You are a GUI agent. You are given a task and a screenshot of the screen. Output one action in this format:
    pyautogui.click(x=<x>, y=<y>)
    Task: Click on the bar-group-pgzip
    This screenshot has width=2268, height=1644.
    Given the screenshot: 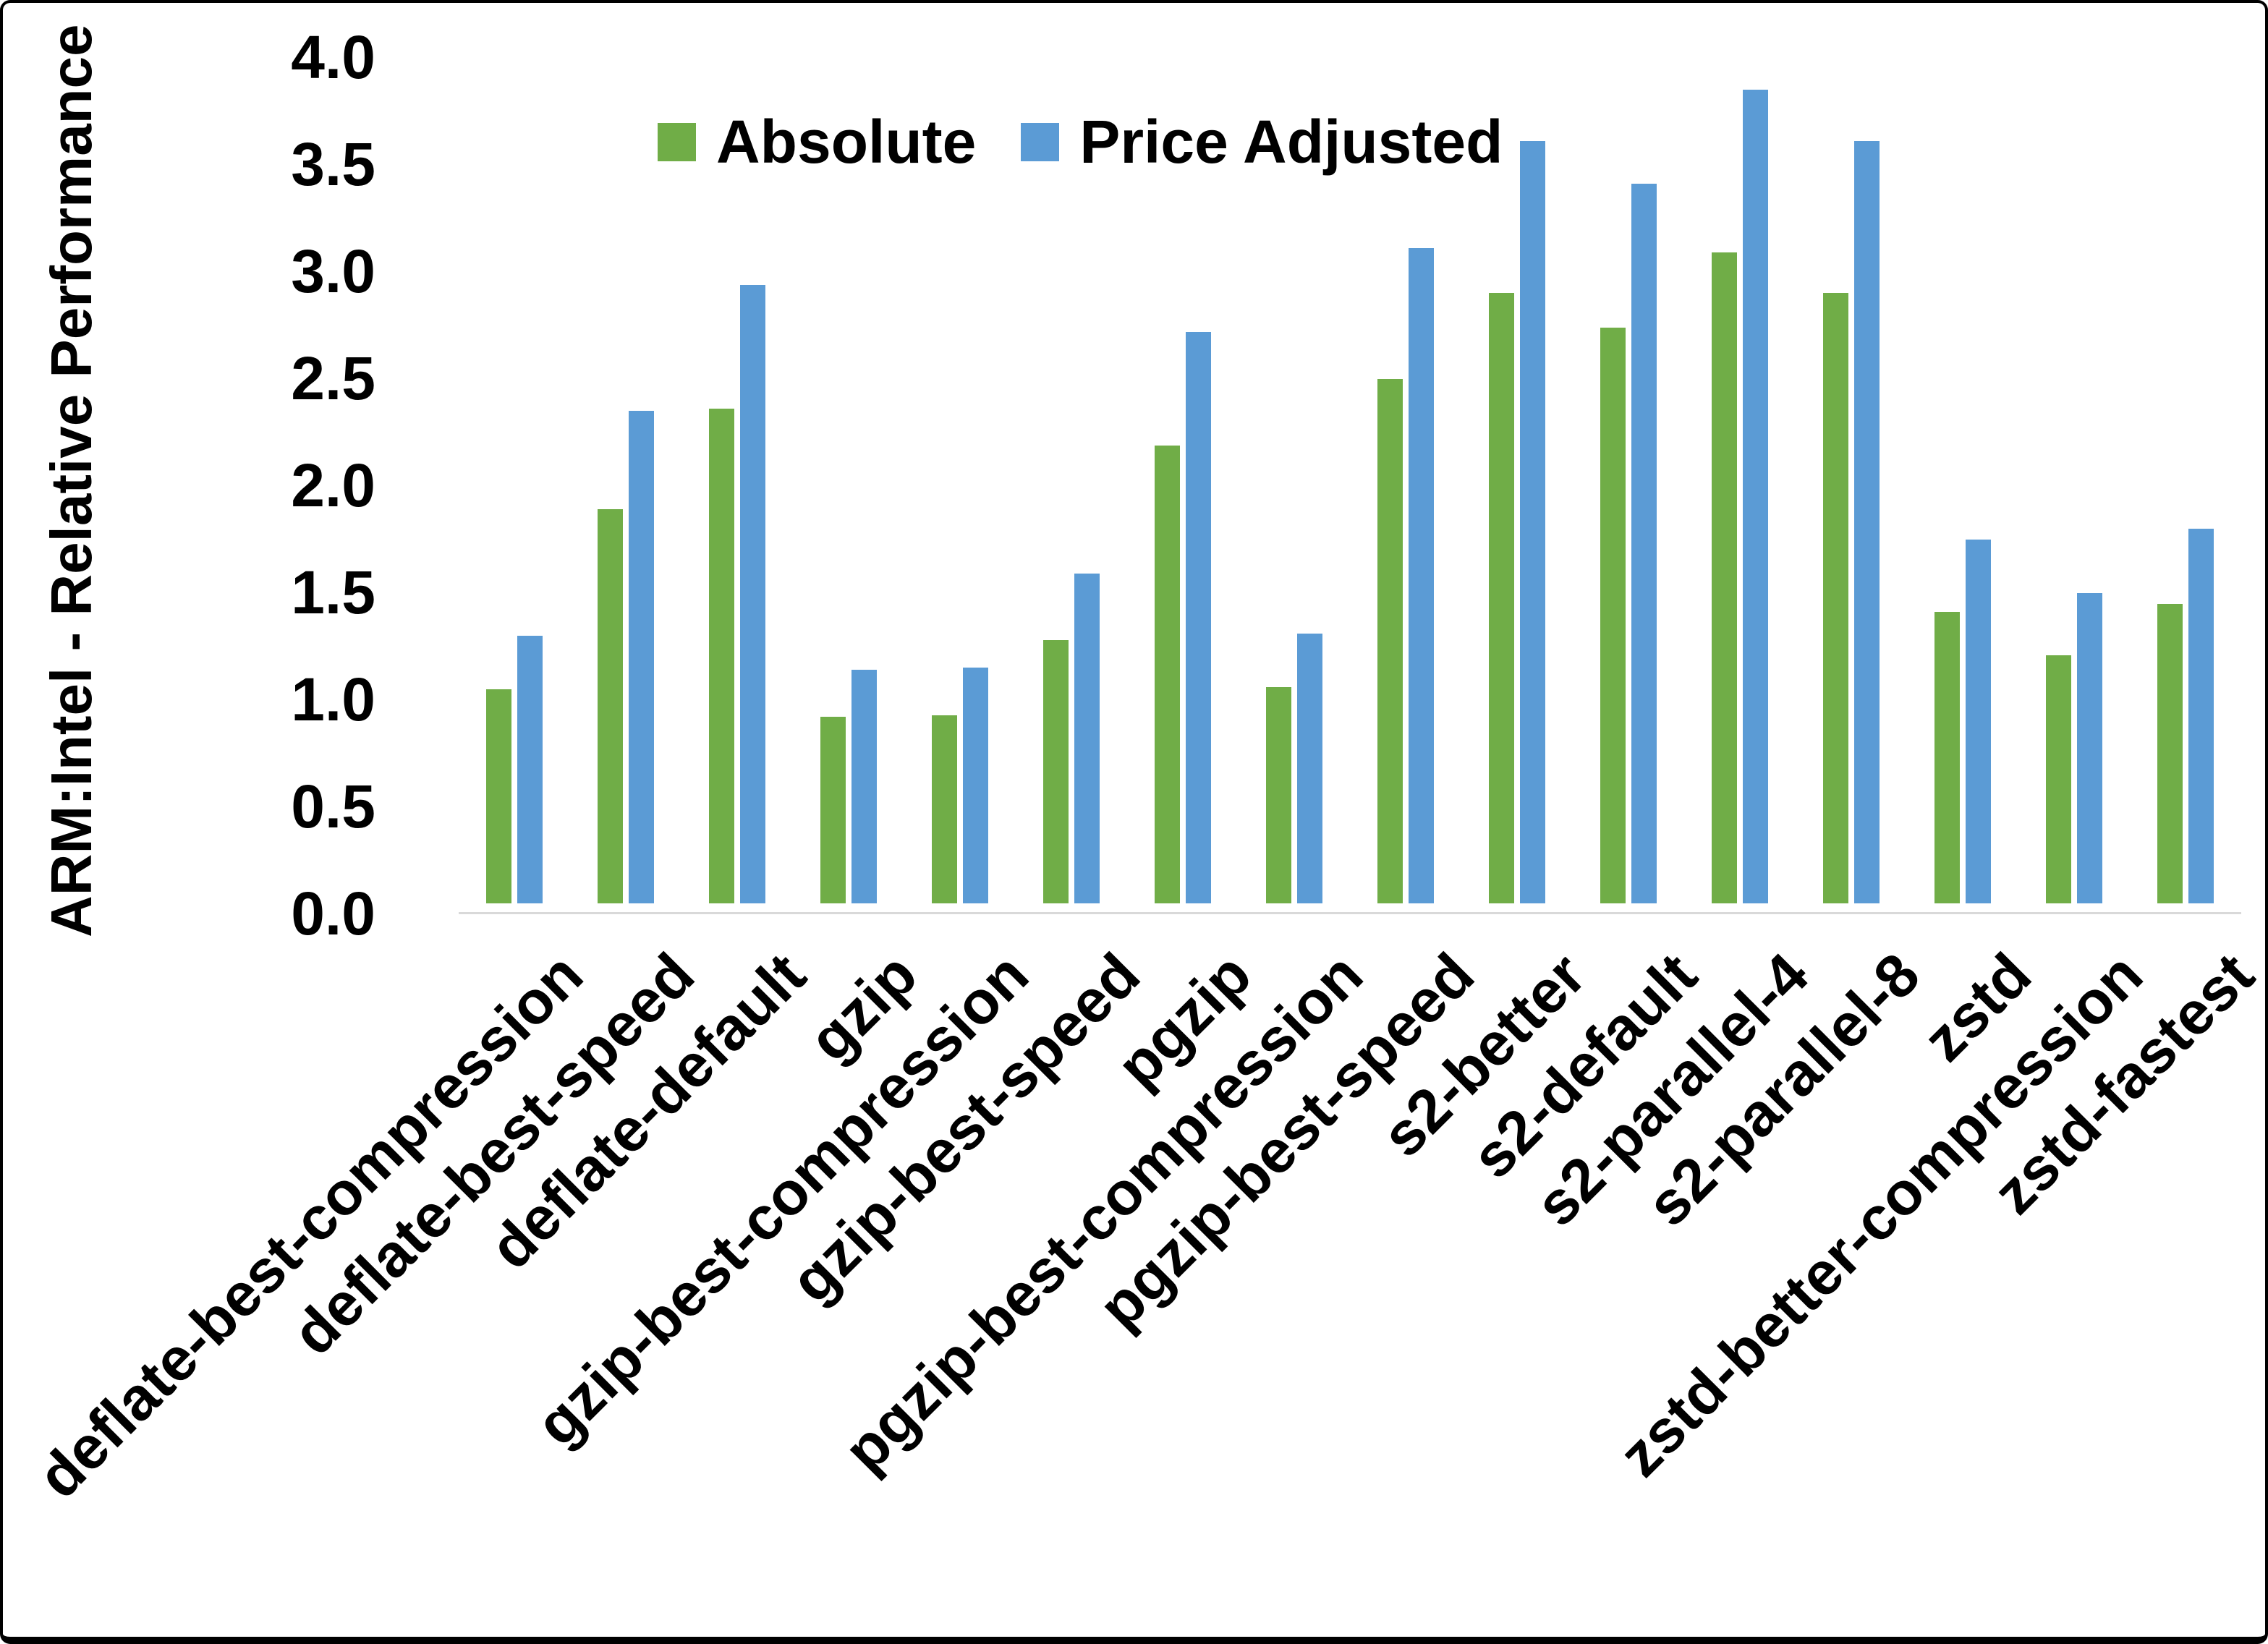 What is the action you would take?
    pyautogui.click(x=1183, y=617)
    